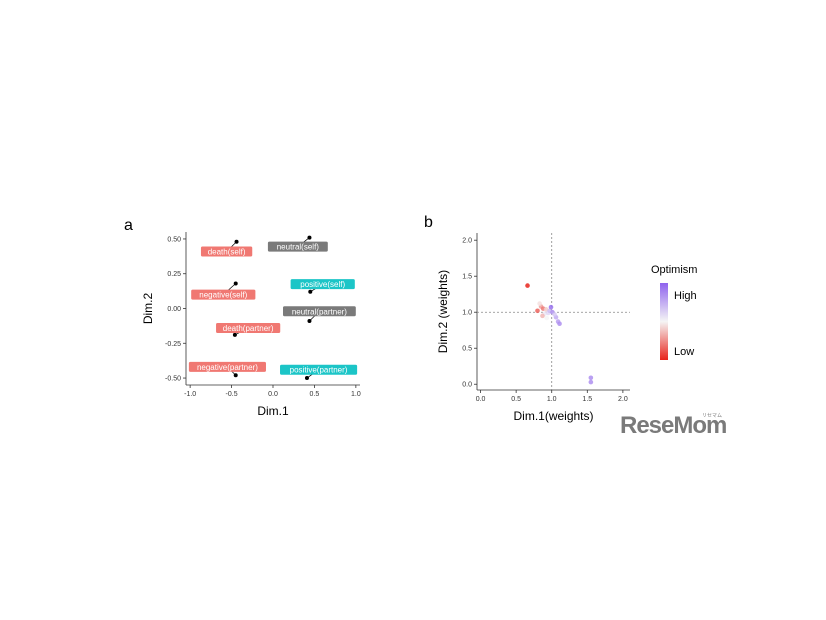  I want to click on y-tick-label: -0.25, so click(173, 344).